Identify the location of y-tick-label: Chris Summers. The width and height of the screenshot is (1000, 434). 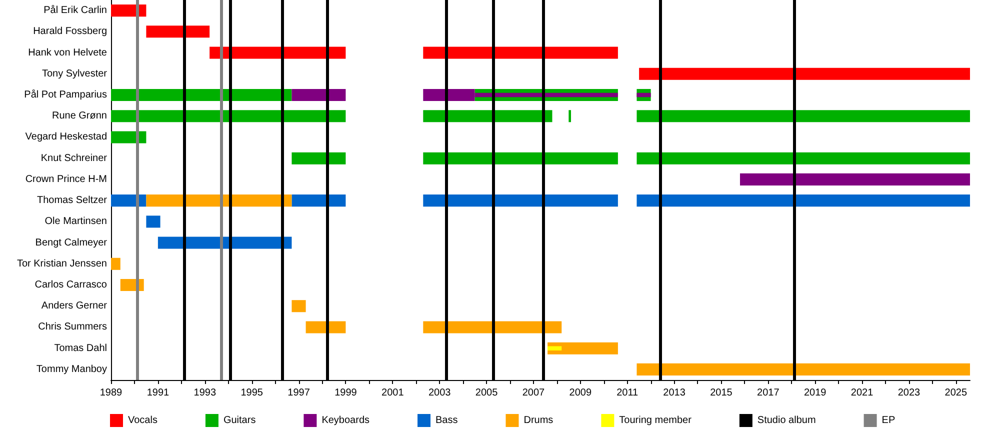
(72, 327).